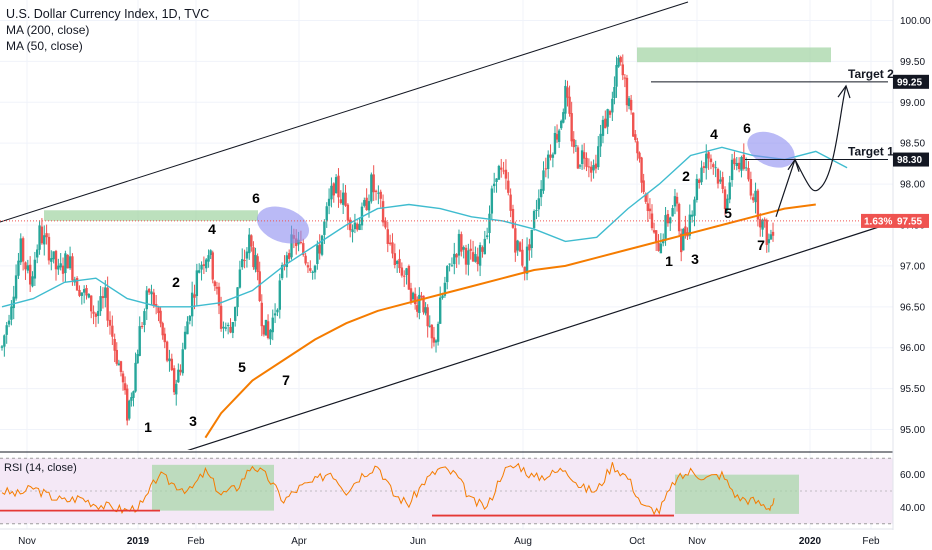  Describe the element at coordinates (108, 14) in the screenshot. I see `symbol-title: U.S. Dollar Currency Index, 1D, TVC` at that location.